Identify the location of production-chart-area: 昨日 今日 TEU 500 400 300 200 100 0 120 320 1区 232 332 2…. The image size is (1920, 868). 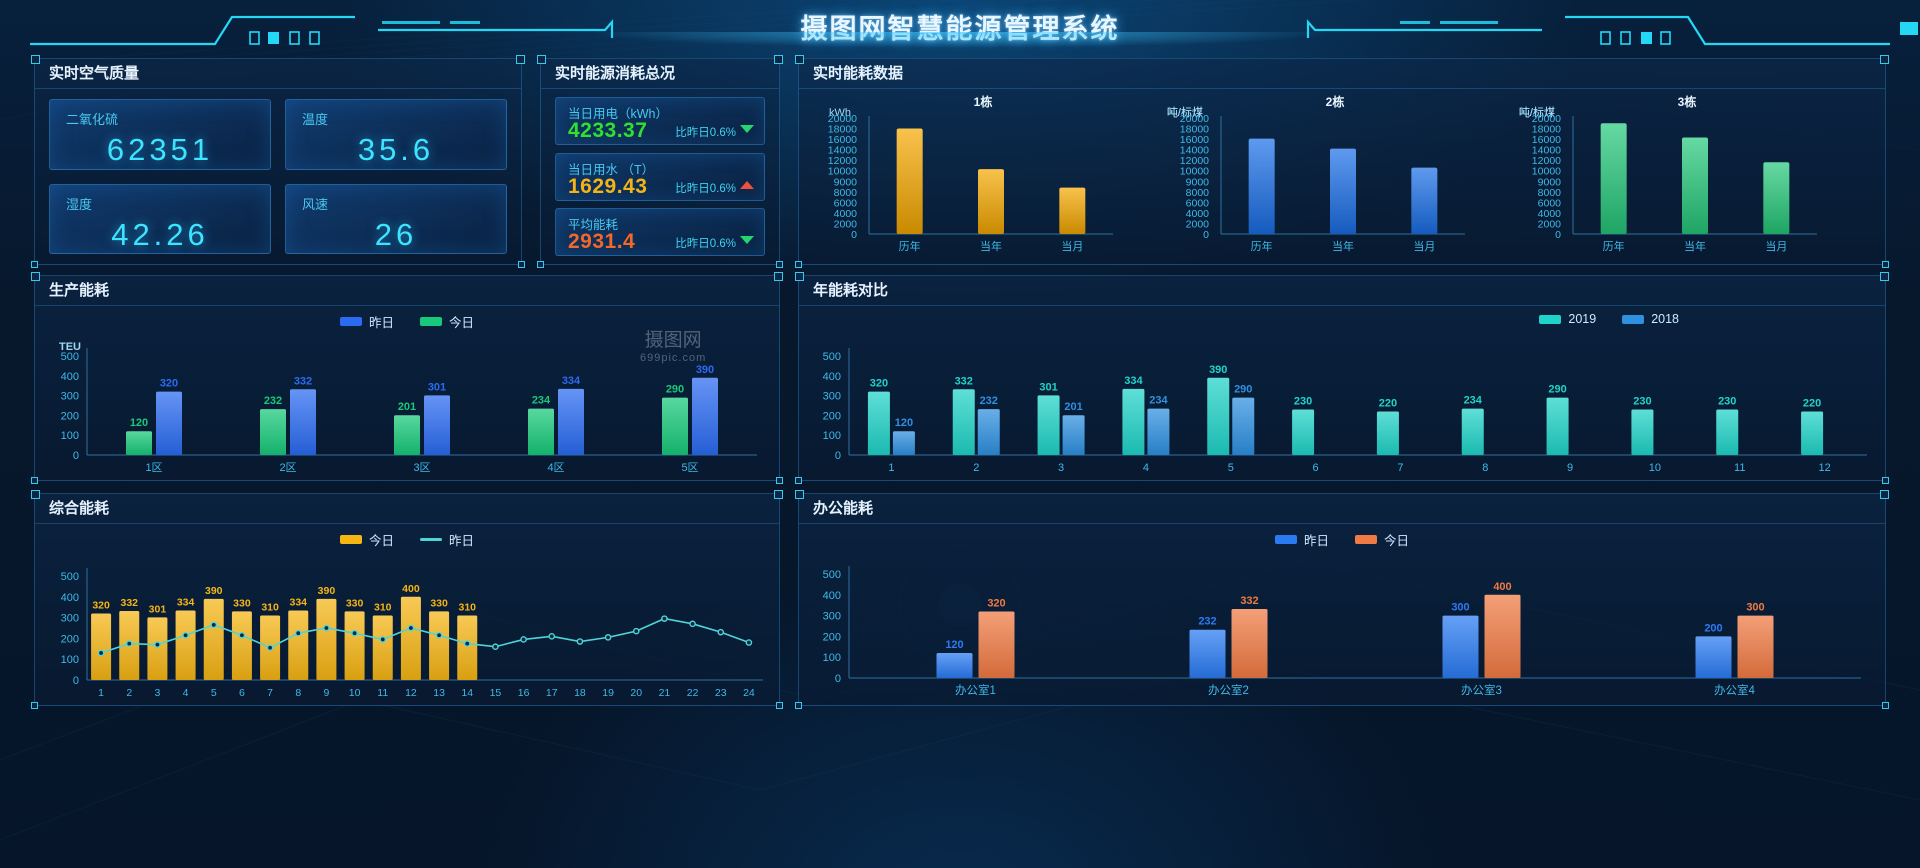
(407, 392).